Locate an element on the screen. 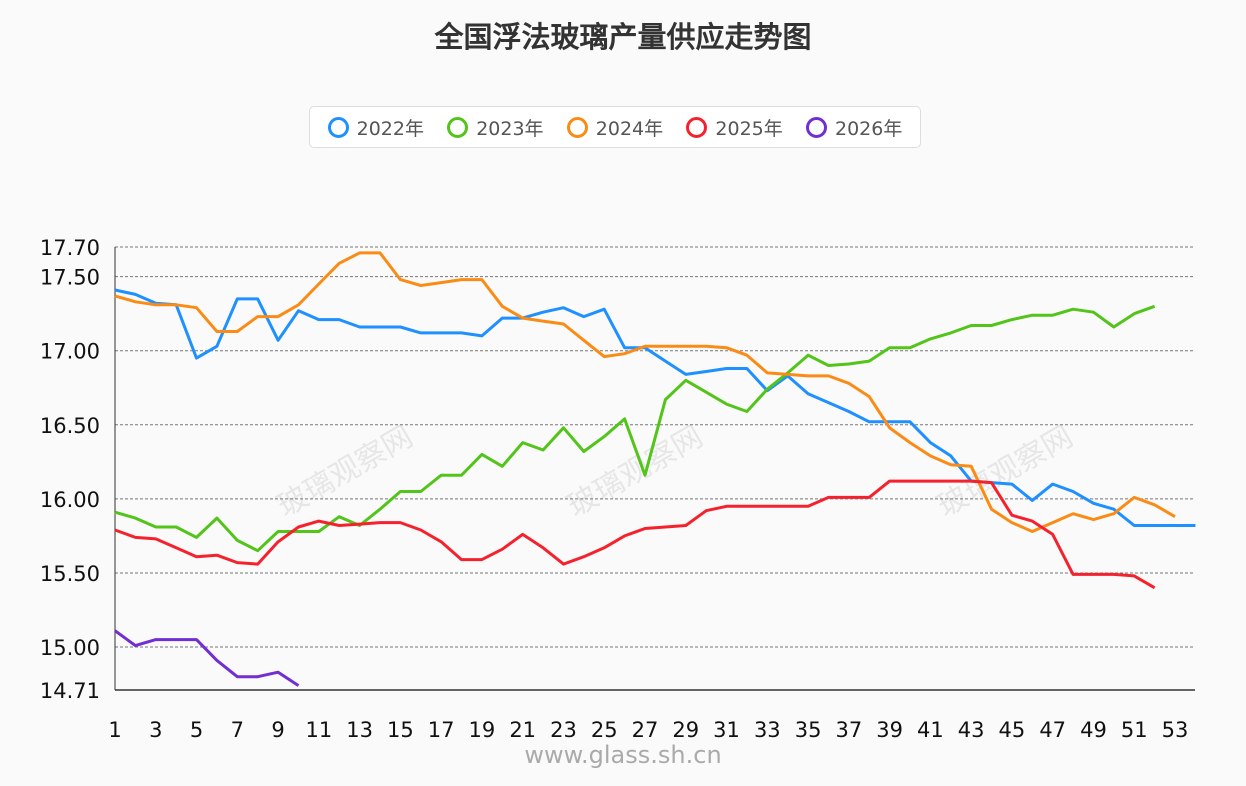 Image resolution: width=1246 pixels, height=786 pixels. y-tick-label: 17.50 is located at coordinates (70, 278).